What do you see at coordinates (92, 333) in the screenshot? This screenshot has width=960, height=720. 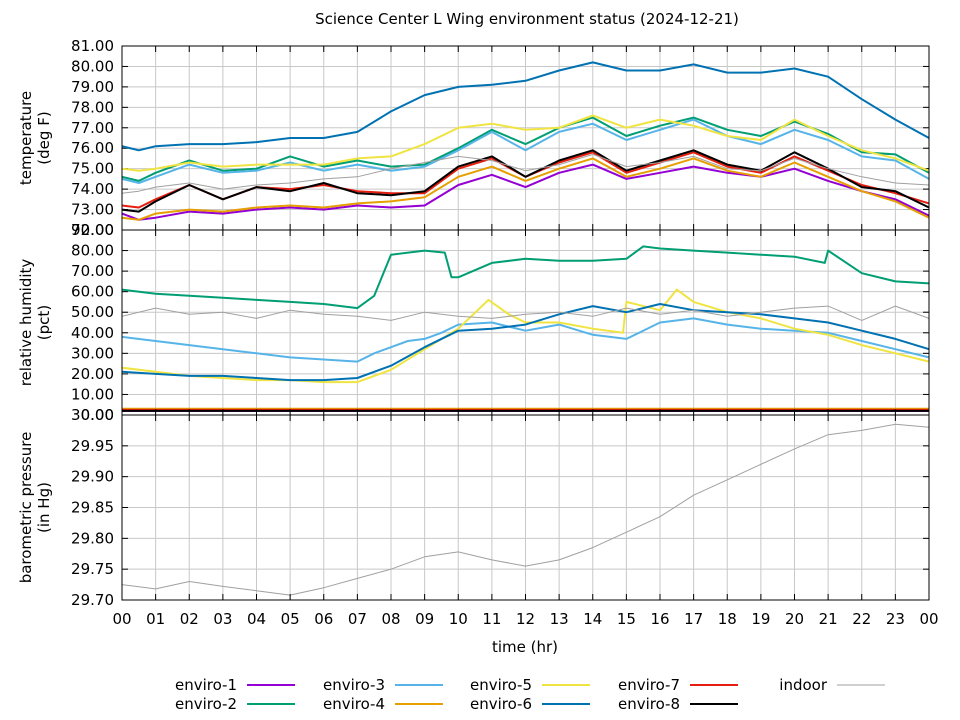 I see `y-tick-label: 40.00` at bounding box center [92, 333].